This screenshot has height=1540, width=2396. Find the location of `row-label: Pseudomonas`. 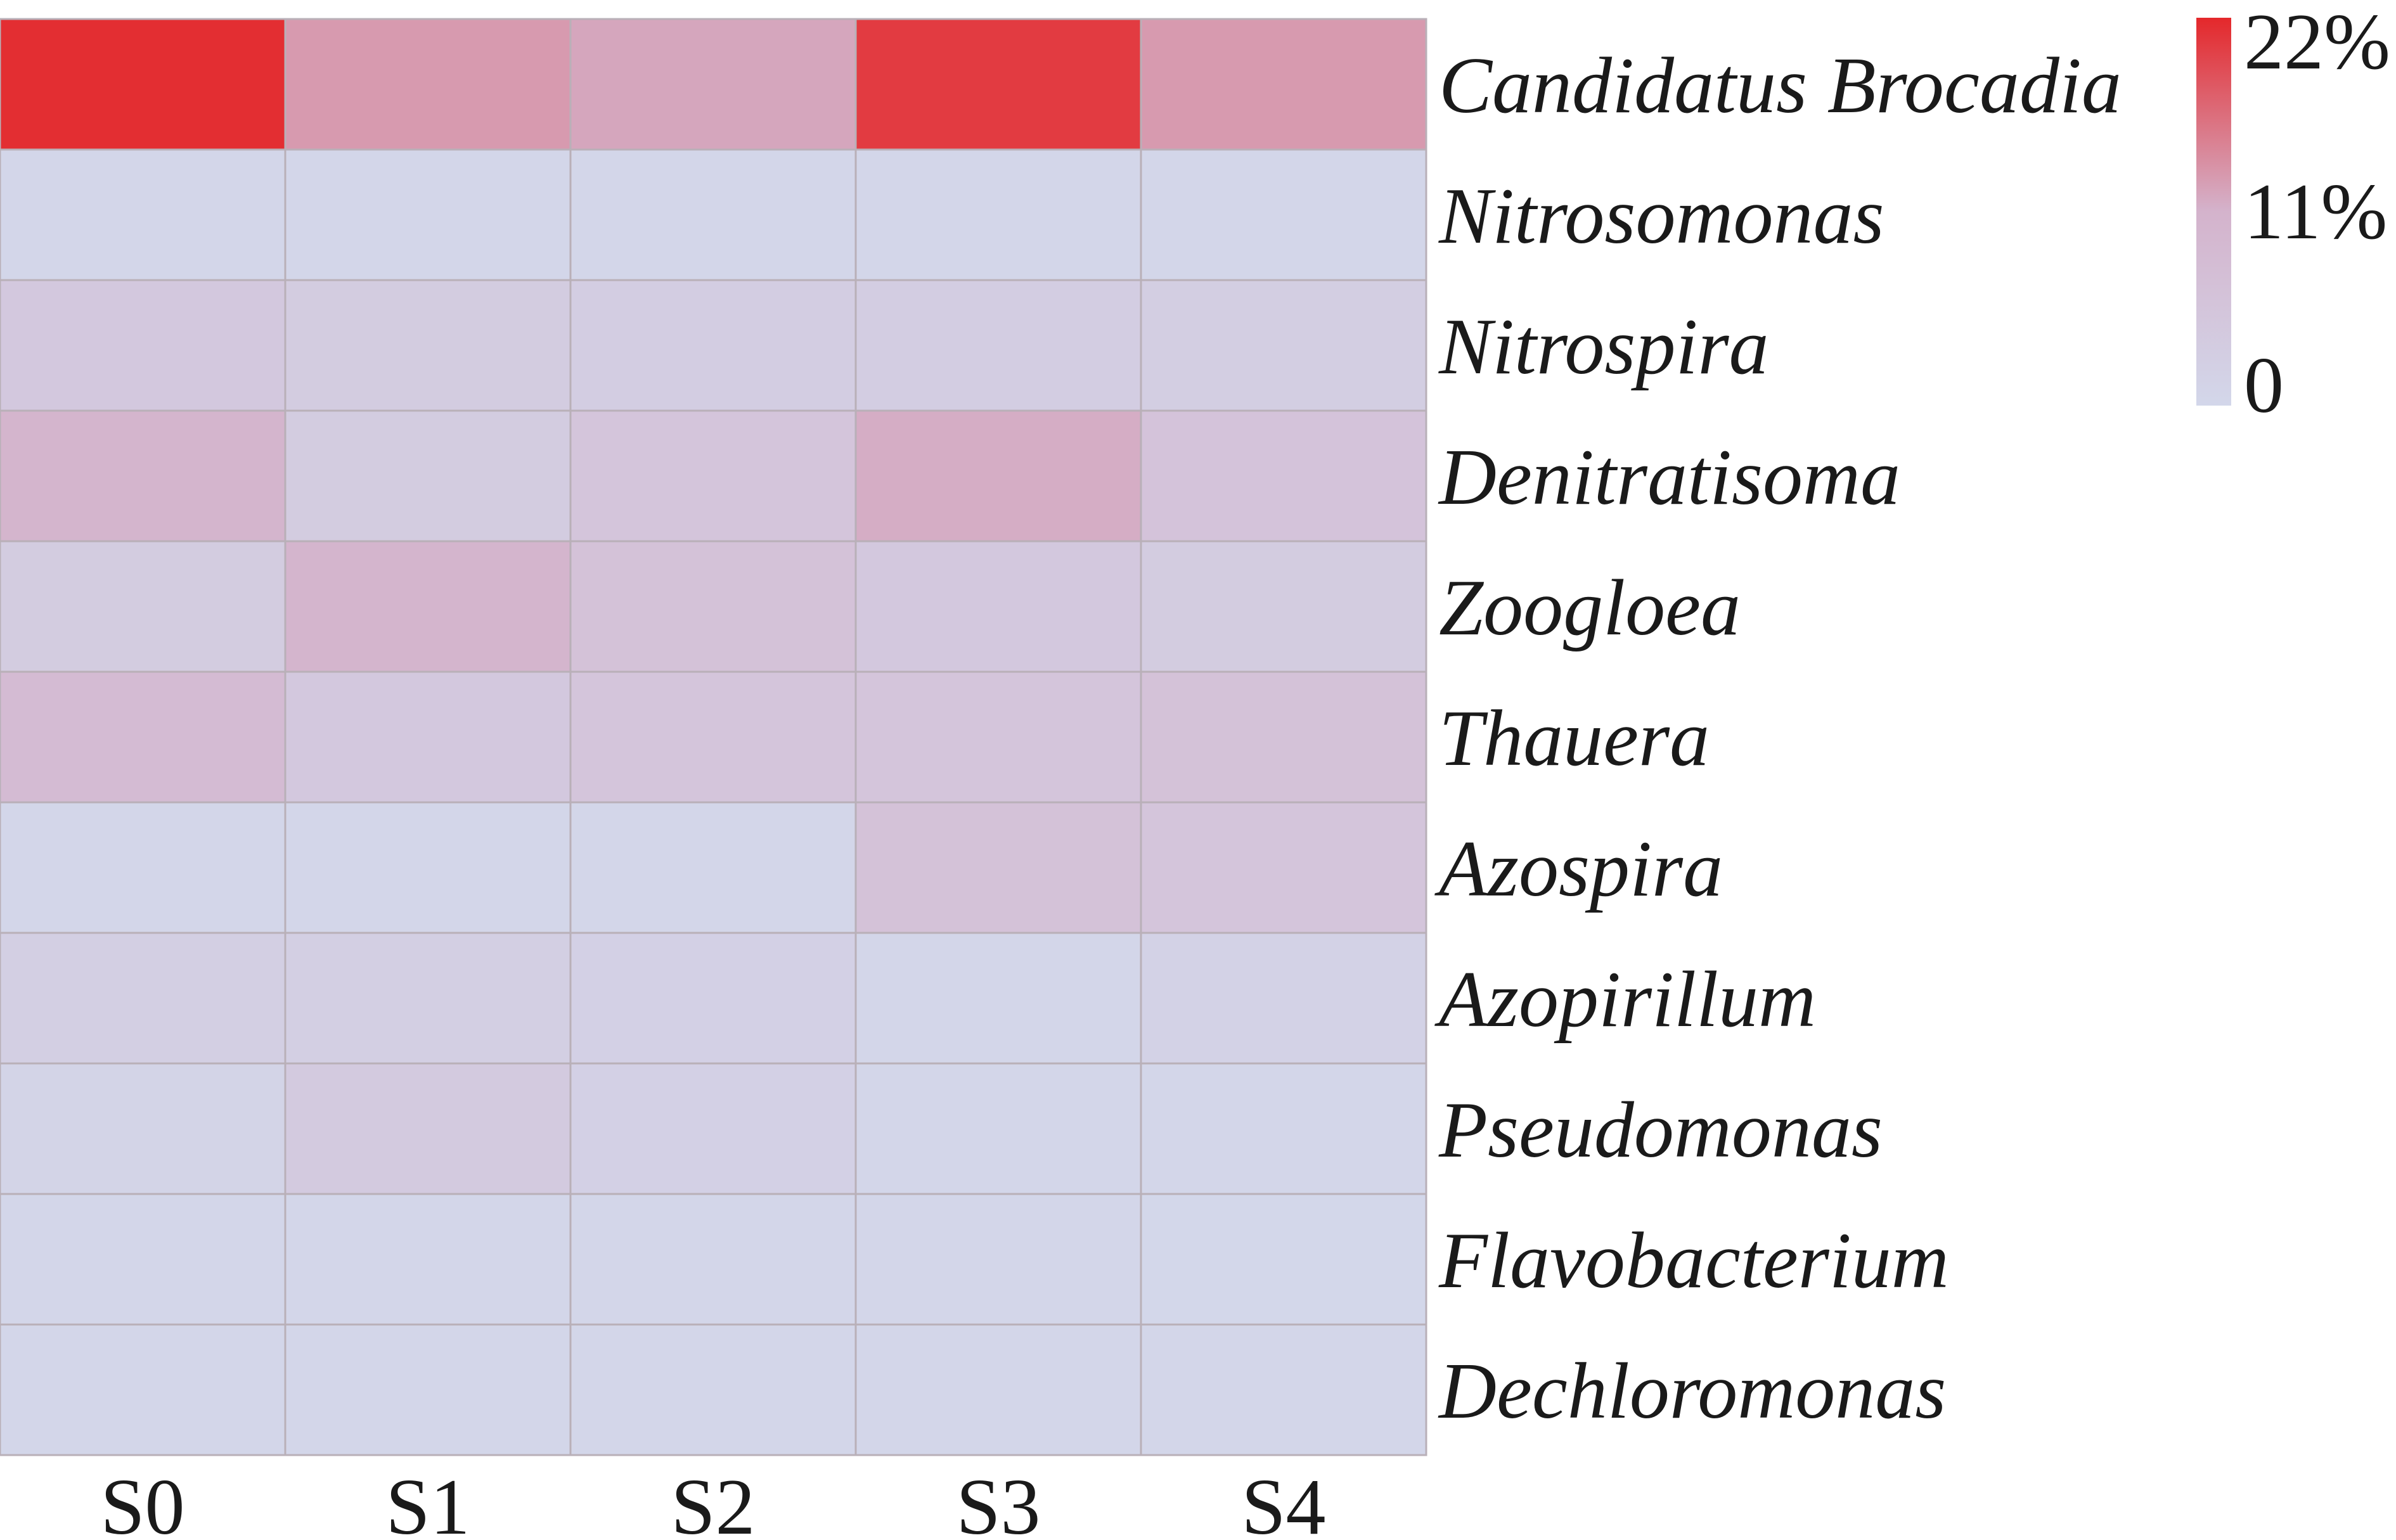

row-label: Pseudomonas is located at coordinates (1660, 1130).